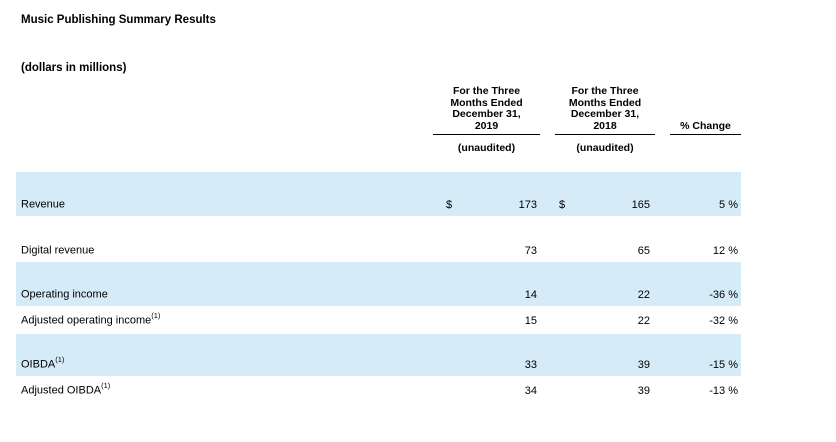 The width and height of the screenshot is (836, 442). I want to click on column-header-2019-line2: Months Ended, so click(486, 102).